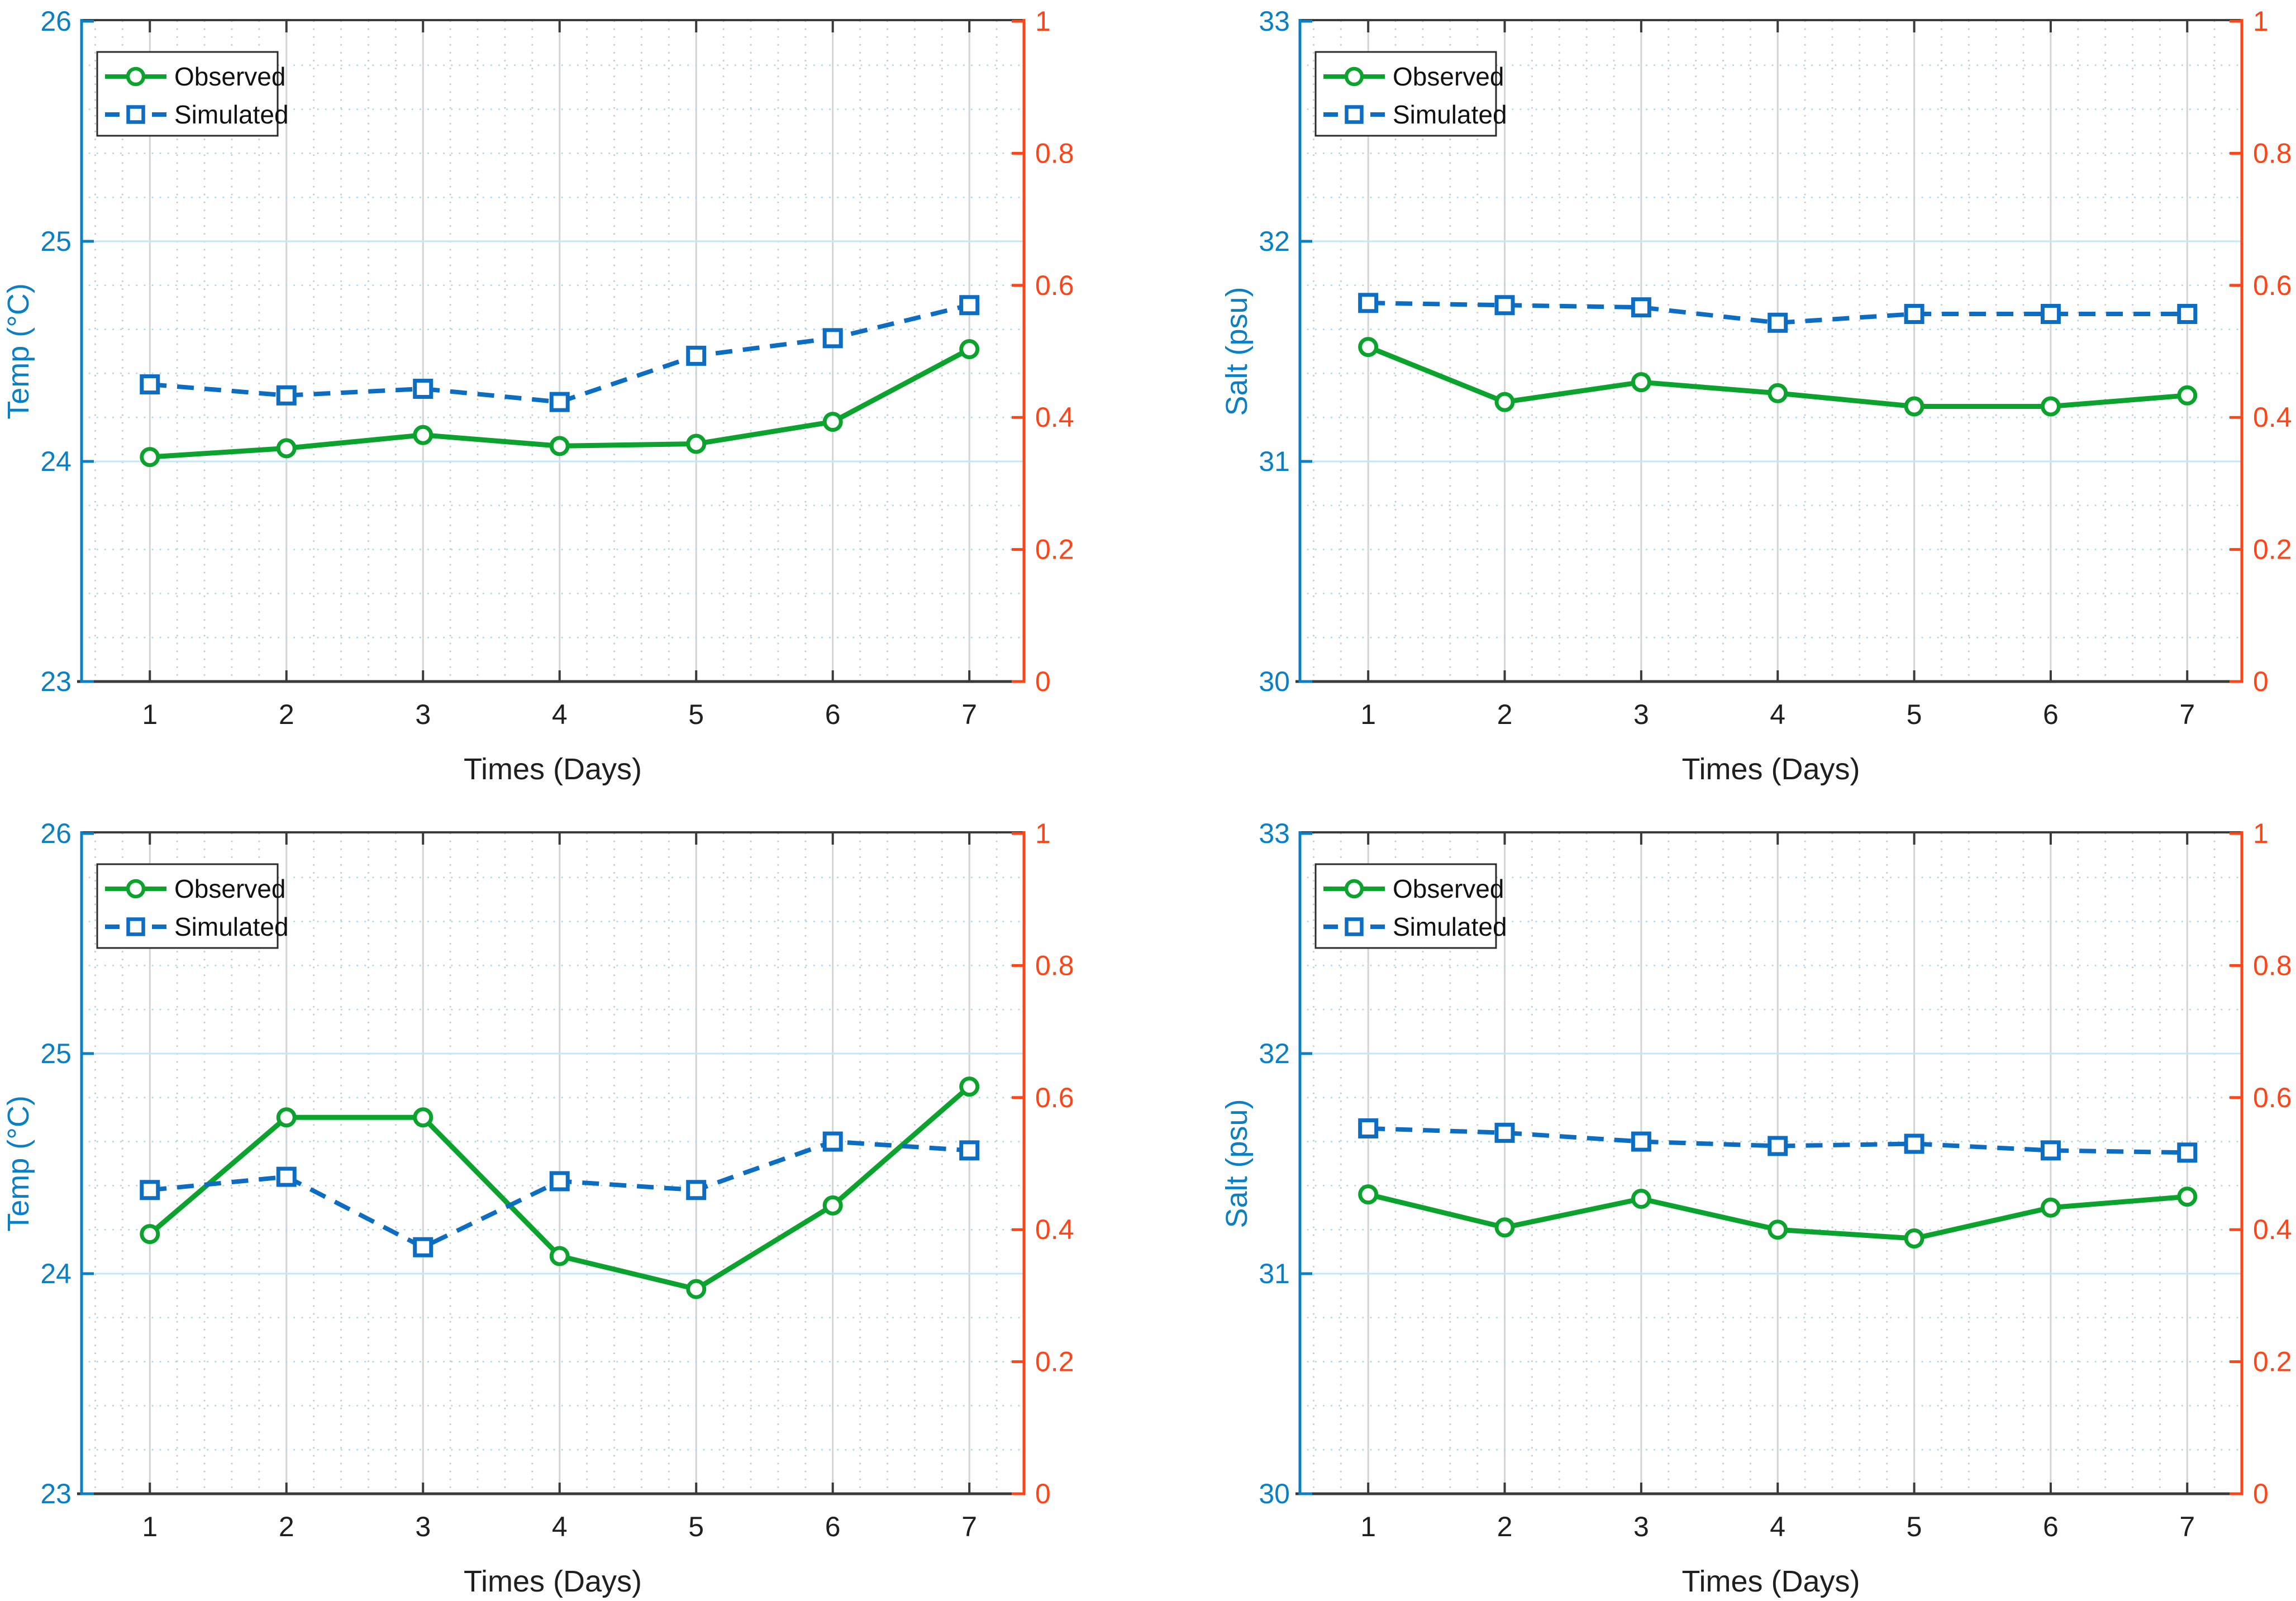 This screenshot has width=2296, height=1601. What do you see at coordinates (56, 681) in the screenshot?
I see `left-tick-label: 23` at bounding box center [56, 681].